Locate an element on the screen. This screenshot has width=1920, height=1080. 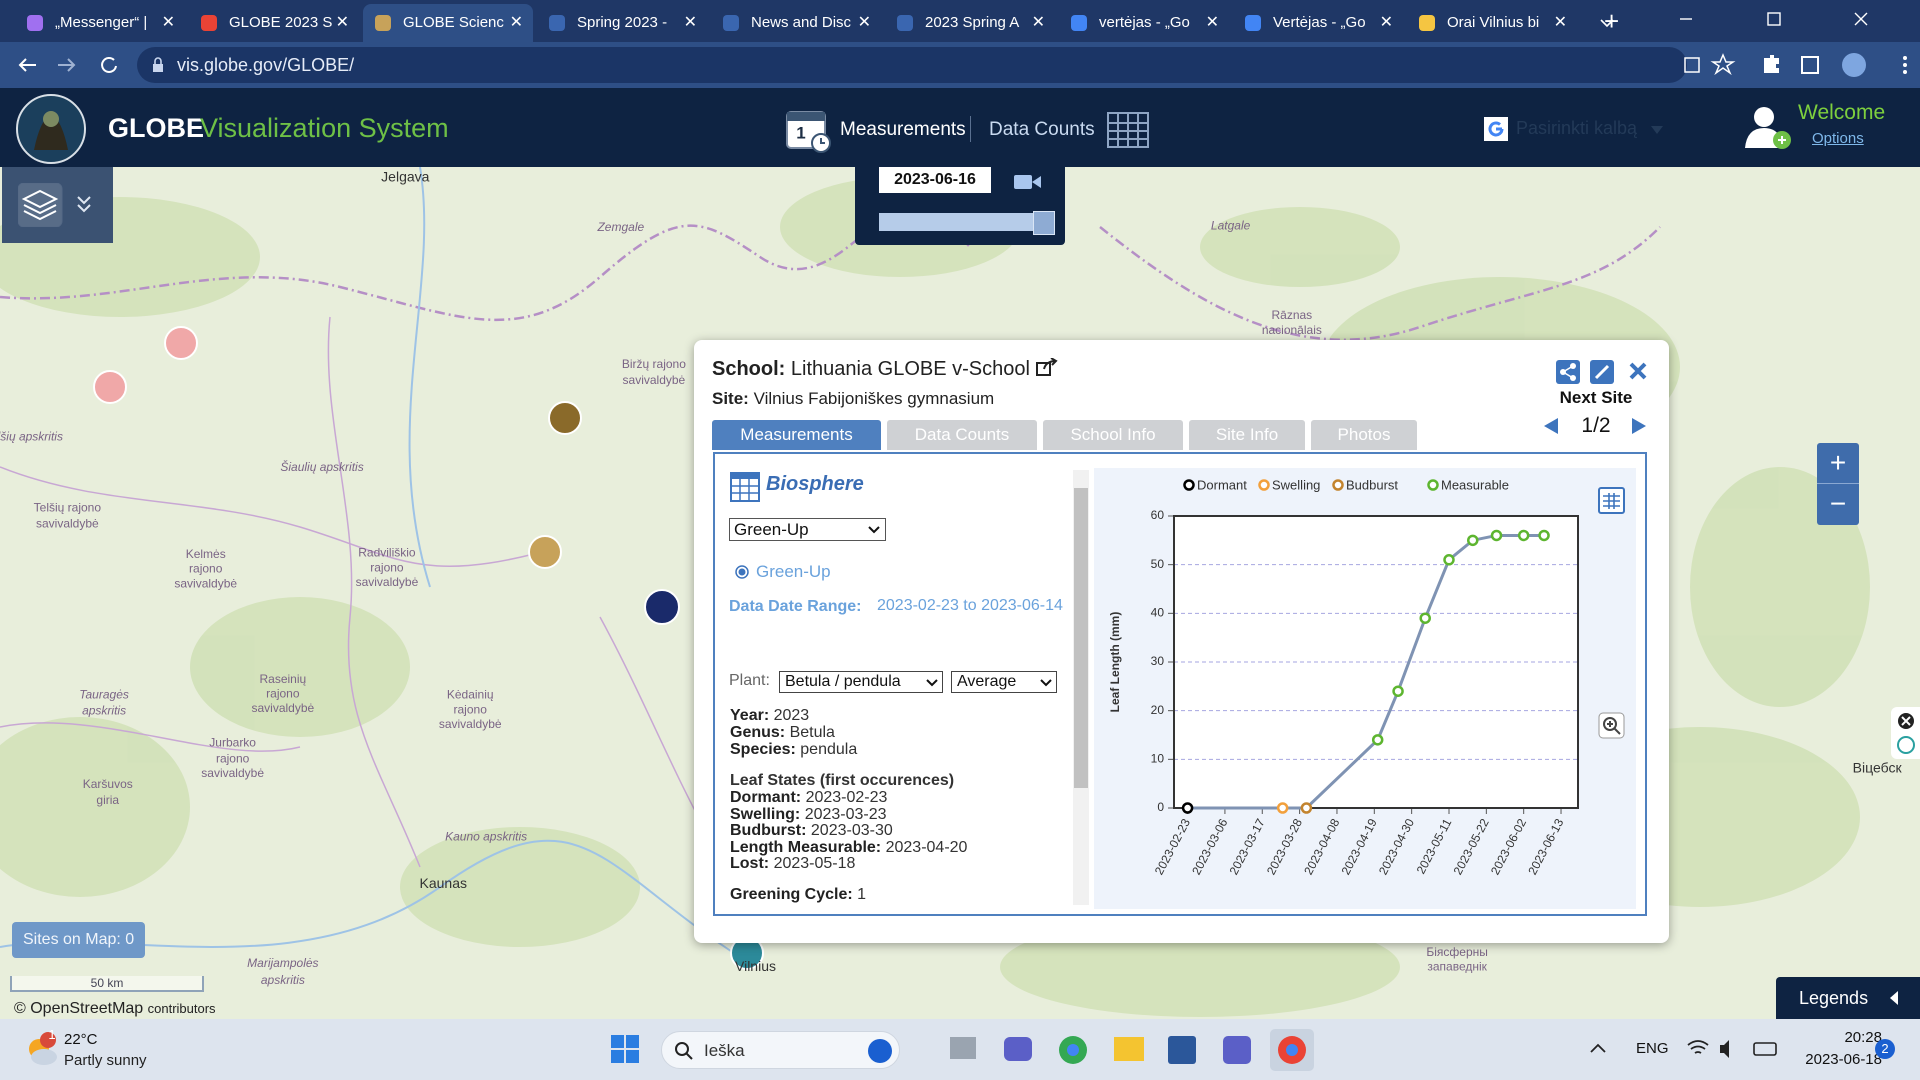
language-select: Pasirinkti kalbą is located at coordinates (1577, 128).